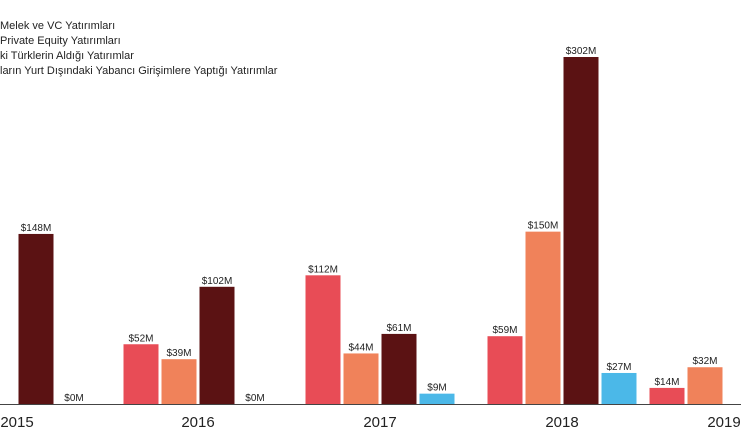  I want to click on x-tick-label: 2018, so click(561, 422).